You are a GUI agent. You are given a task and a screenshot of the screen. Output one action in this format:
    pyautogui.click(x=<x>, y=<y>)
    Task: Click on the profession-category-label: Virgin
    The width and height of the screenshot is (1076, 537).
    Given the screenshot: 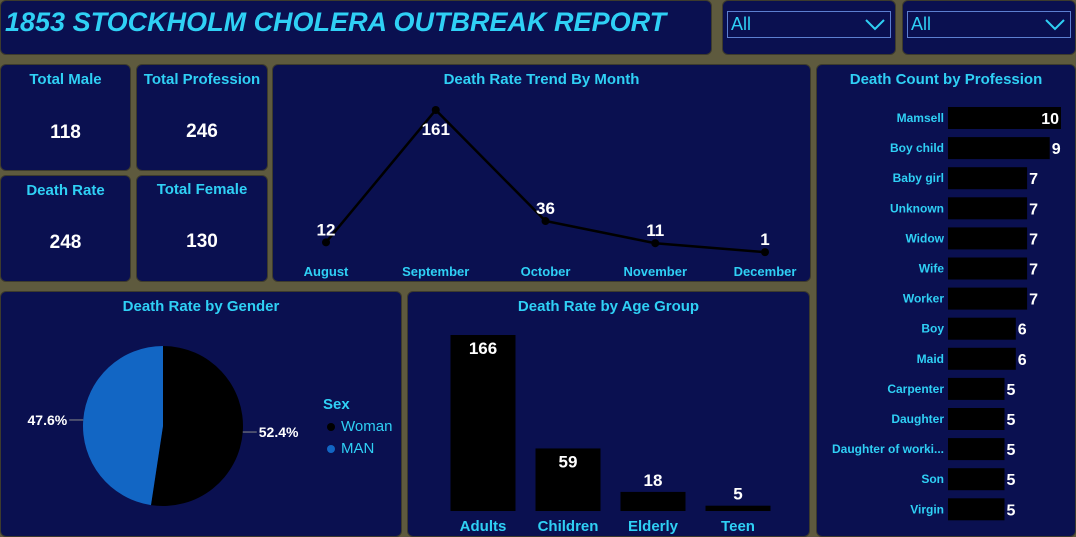 What is the action you would take?
    pyautogui.click(x=927, y=509)
    